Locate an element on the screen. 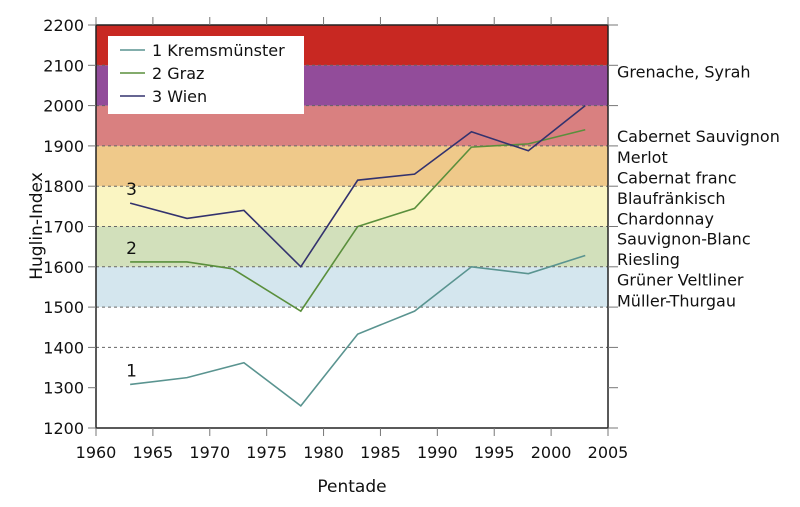  variety-label: Chardonnay is located at coordinates (665, 218).